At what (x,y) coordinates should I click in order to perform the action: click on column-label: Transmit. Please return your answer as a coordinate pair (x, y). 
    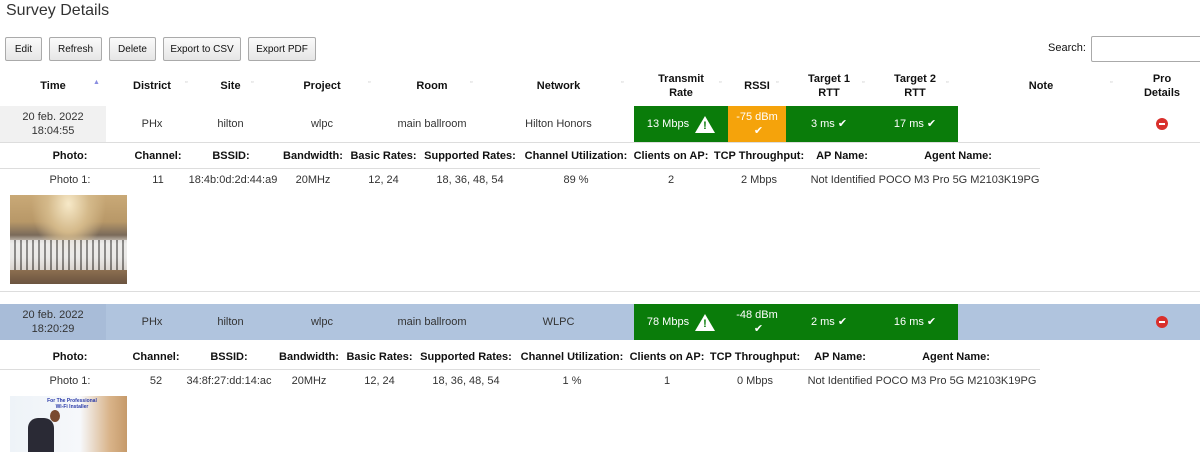
    Looking at the image, I should click on (681, 79).